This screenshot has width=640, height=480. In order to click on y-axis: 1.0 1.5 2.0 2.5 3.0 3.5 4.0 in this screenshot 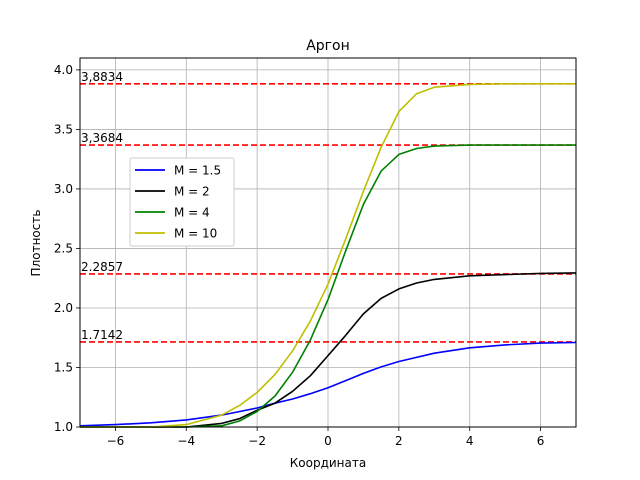, I will do `click(67, 248)`.